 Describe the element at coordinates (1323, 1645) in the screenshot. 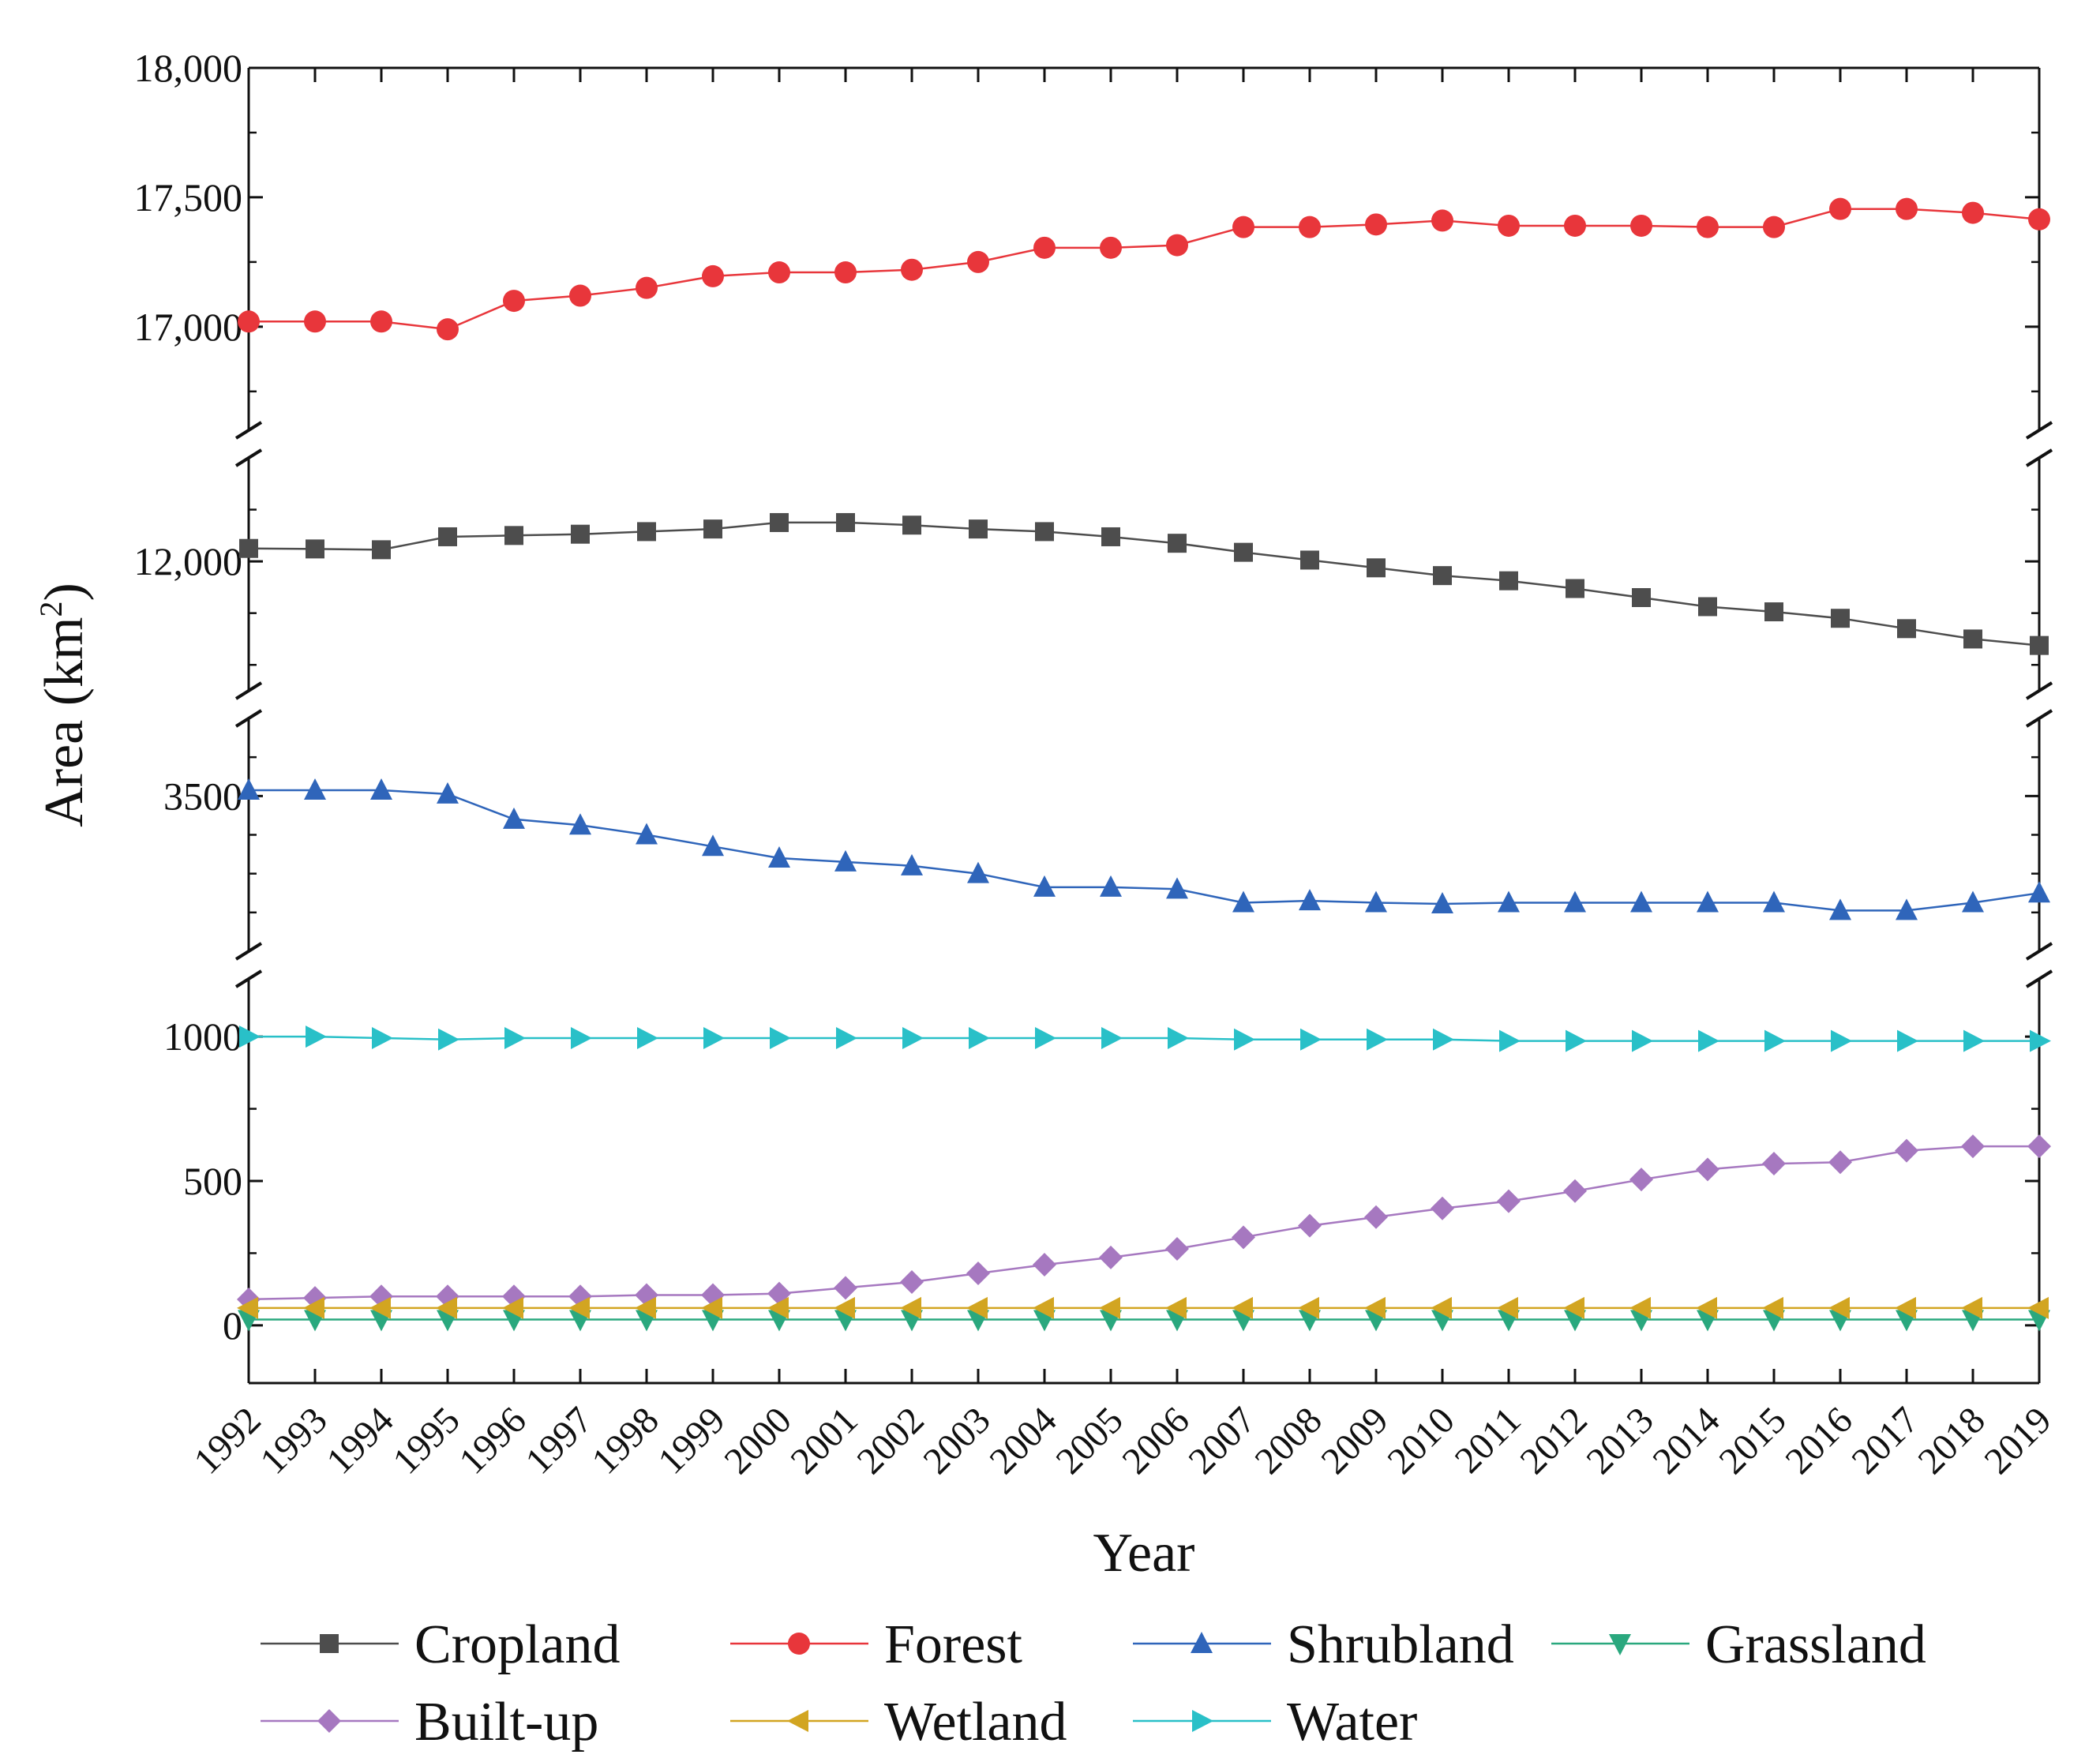

I see `legend-item-shrubland: Shrubland` at that location.